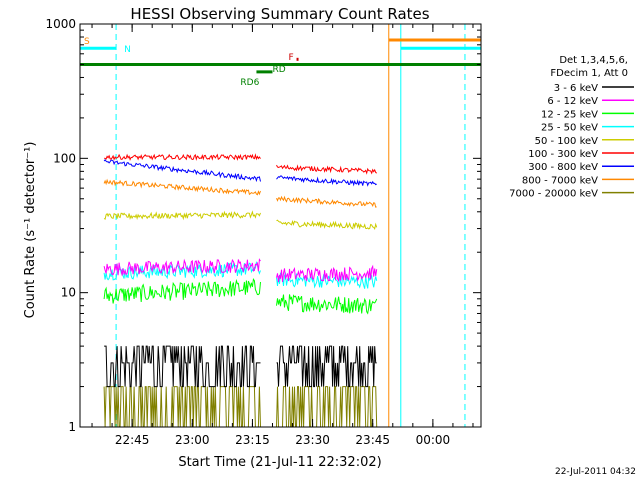  What do you see at coordinates (132, 440) in the screenshot?
I see `x-tick-label: 22:45` at bounding box center [132, 440].